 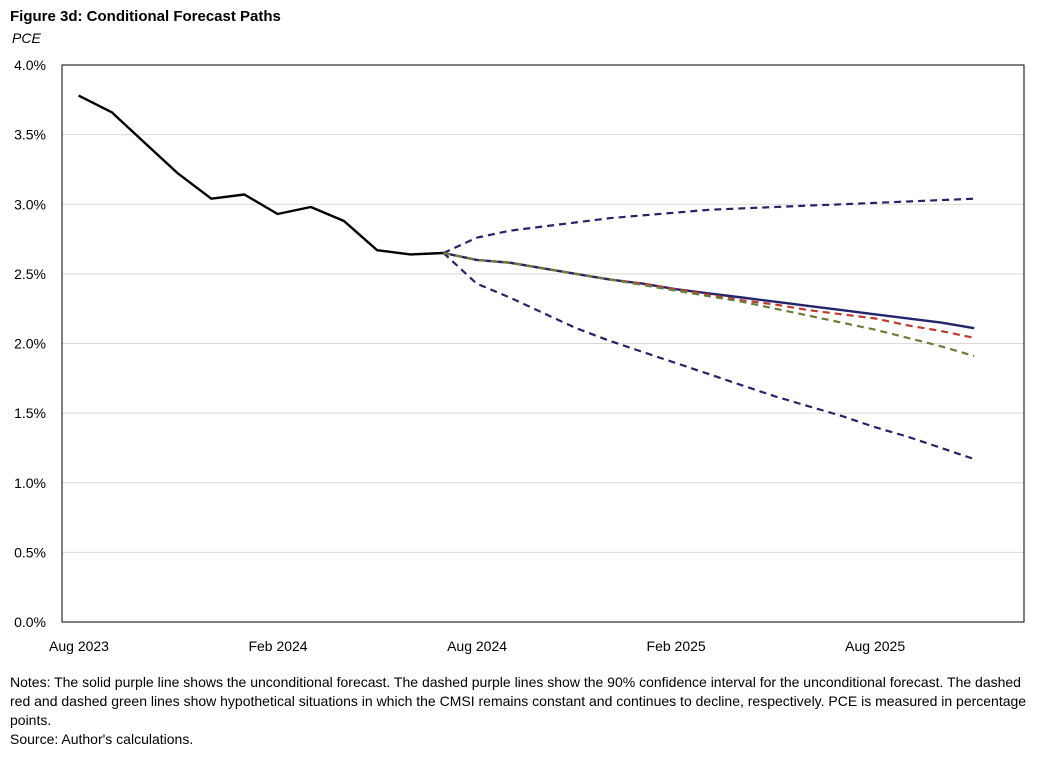 I want to click on x-axis-tick-labels: Aug 2023 Feb 2024 Aug 2024 Feb 2025 Aug 2025, so click(x=477, y=646).